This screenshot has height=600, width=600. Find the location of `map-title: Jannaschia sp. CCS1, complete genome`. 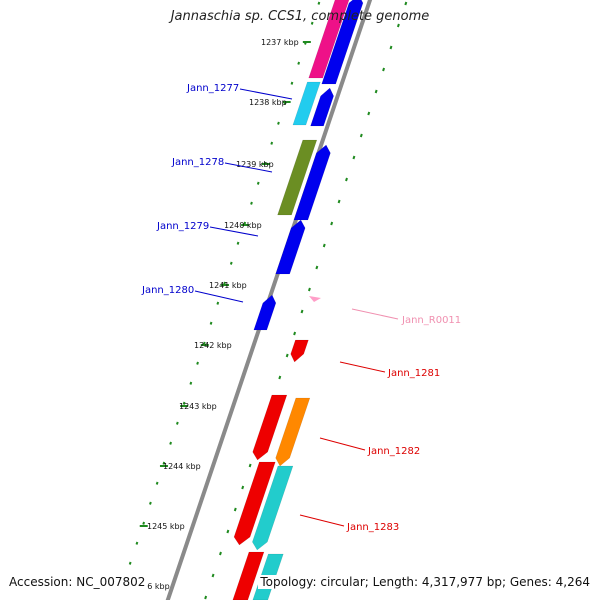

map-title: Jannaschia sp. CCS1, complete genome is located at coordinates (300, 16).